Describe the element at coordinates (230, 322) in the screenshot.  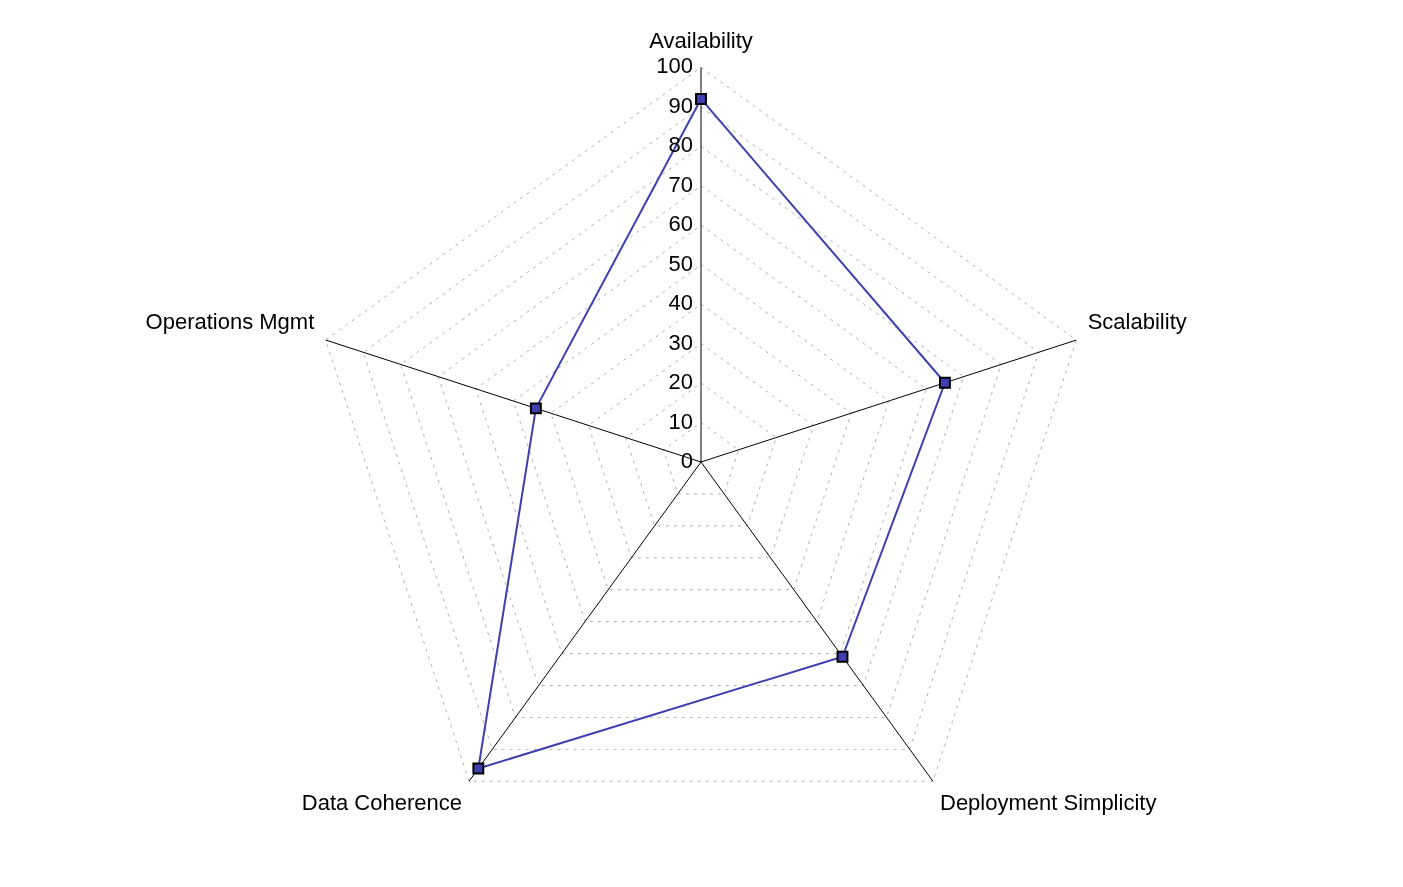
I see `spoke-label: Operations Mgmt` at that location.